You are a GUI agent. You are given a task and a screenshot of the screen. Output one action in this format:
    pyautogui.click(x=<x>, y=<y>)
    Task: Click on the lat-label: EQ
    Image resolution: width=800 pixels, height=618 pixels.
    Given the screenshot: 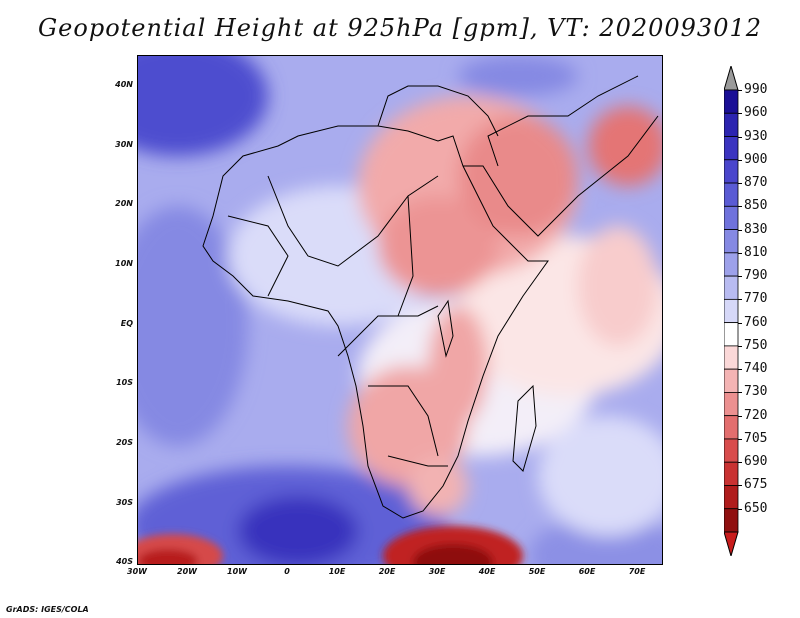 What is the action you would take?
    pyautogui.click(x=126, y=323)
    